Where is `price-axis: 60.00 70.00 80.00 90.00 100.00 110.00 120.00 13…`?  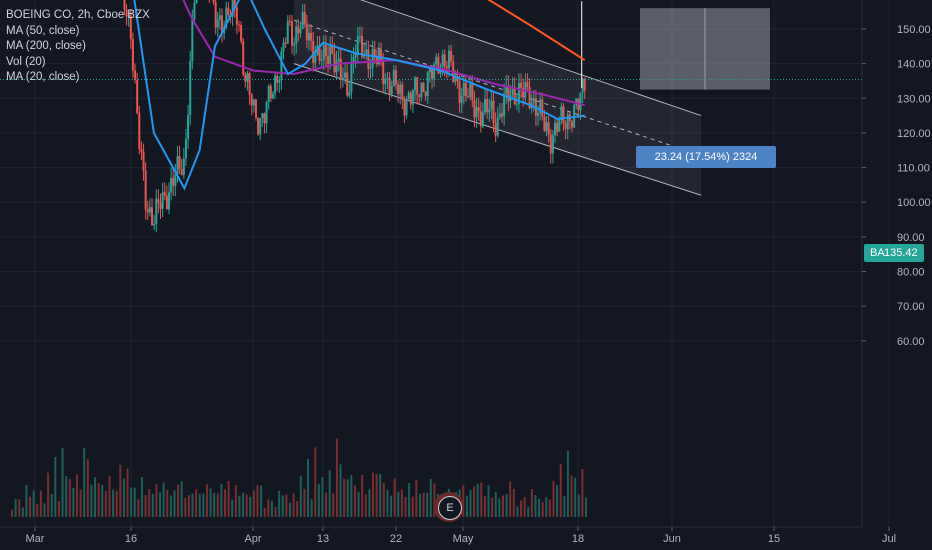
price-axis: 60.00 70.00 80.00 90.00 100.00 110.00 120.00 13… is located at coordinates (896, 263).